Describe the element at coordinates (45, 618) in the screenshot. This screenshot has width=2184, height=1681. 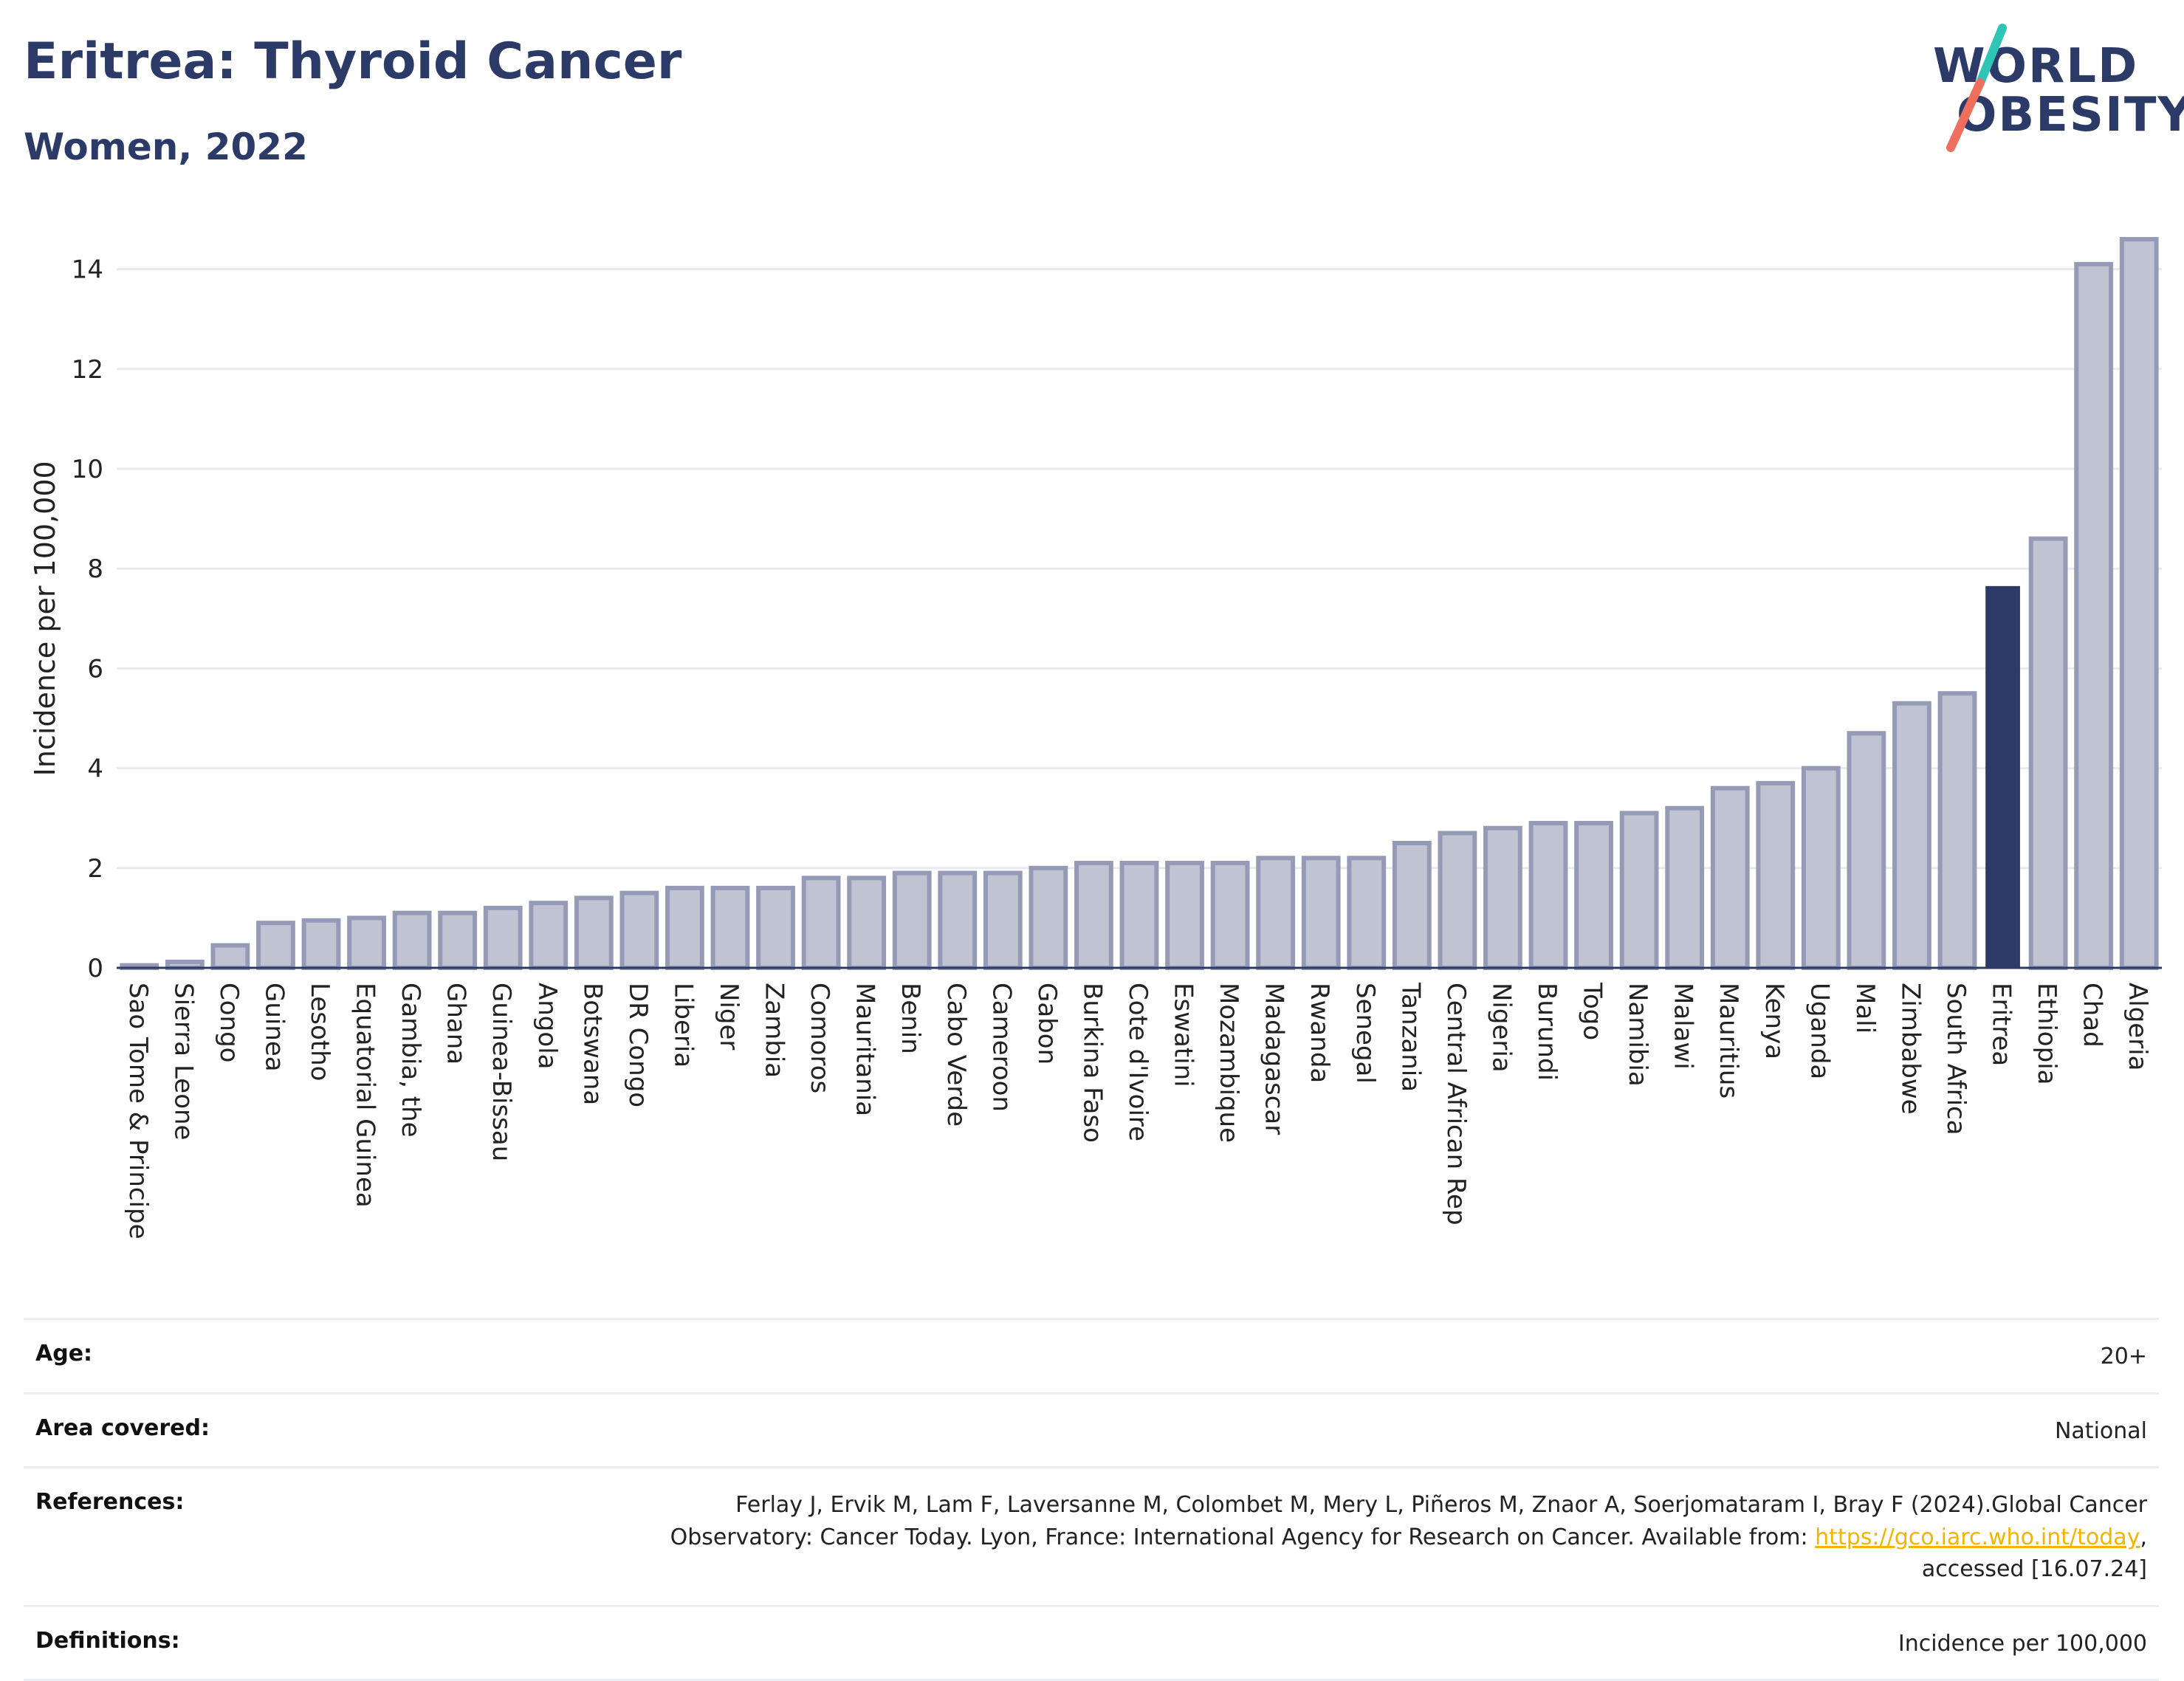
I see `y-axis-label: Incidence per 100,000` at that location.